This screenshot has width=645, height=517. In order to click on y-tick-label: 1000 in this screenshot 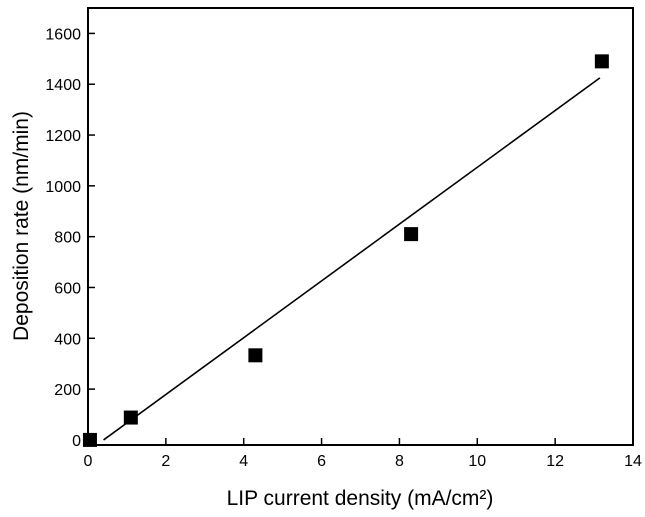, I will do `click(63, 187)`.